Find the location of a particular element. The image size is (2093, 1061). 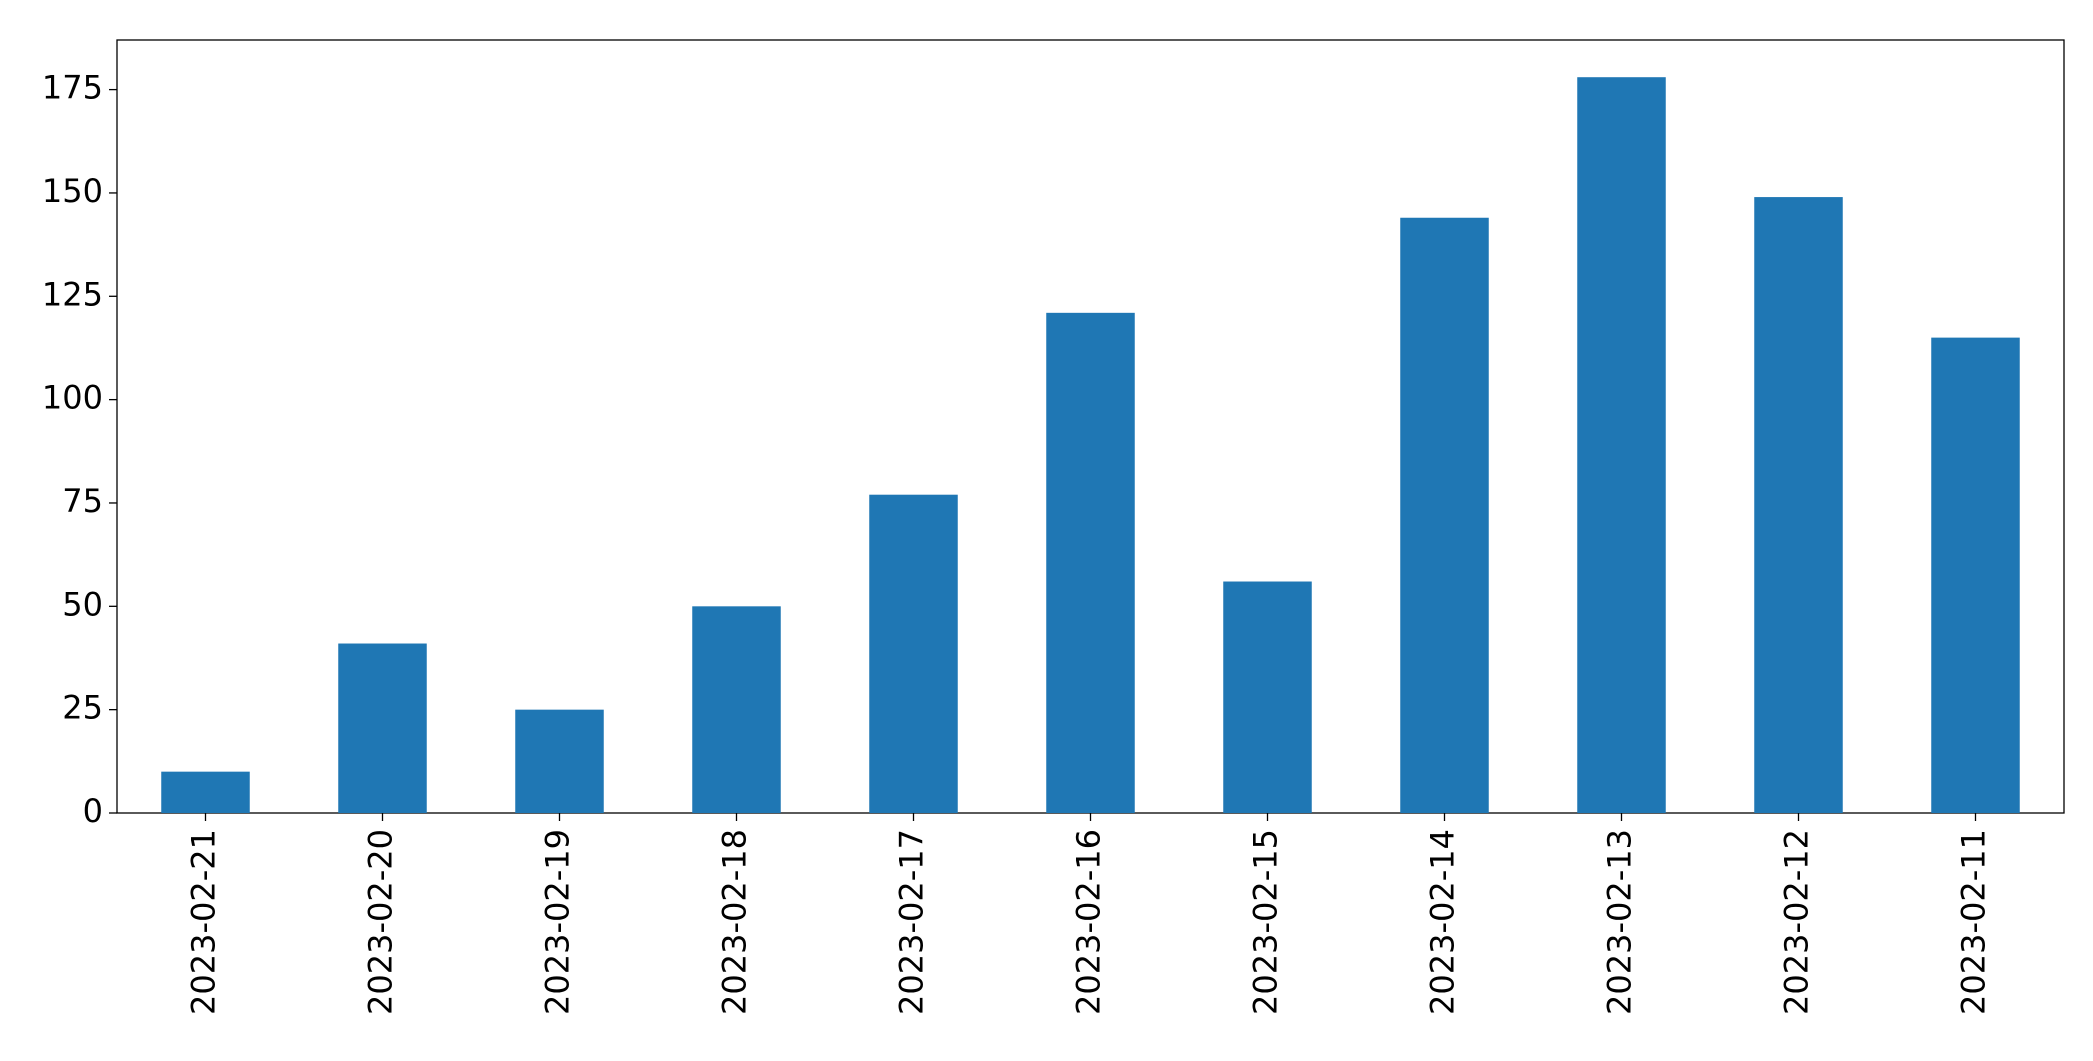

y-tick-label: 50 is located at coordinates (82, 604).